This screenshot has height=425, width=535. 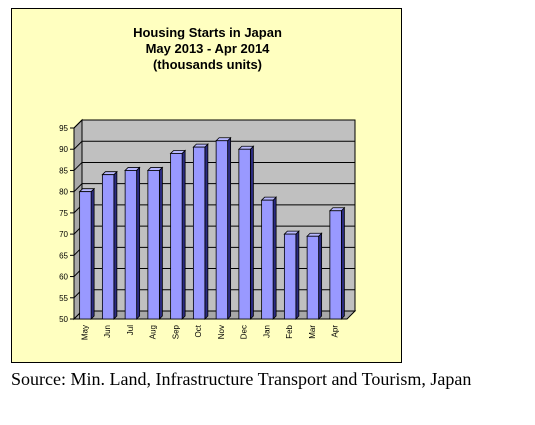 I want to click on x-tick-label: Jan, so click(x=266, y=331).